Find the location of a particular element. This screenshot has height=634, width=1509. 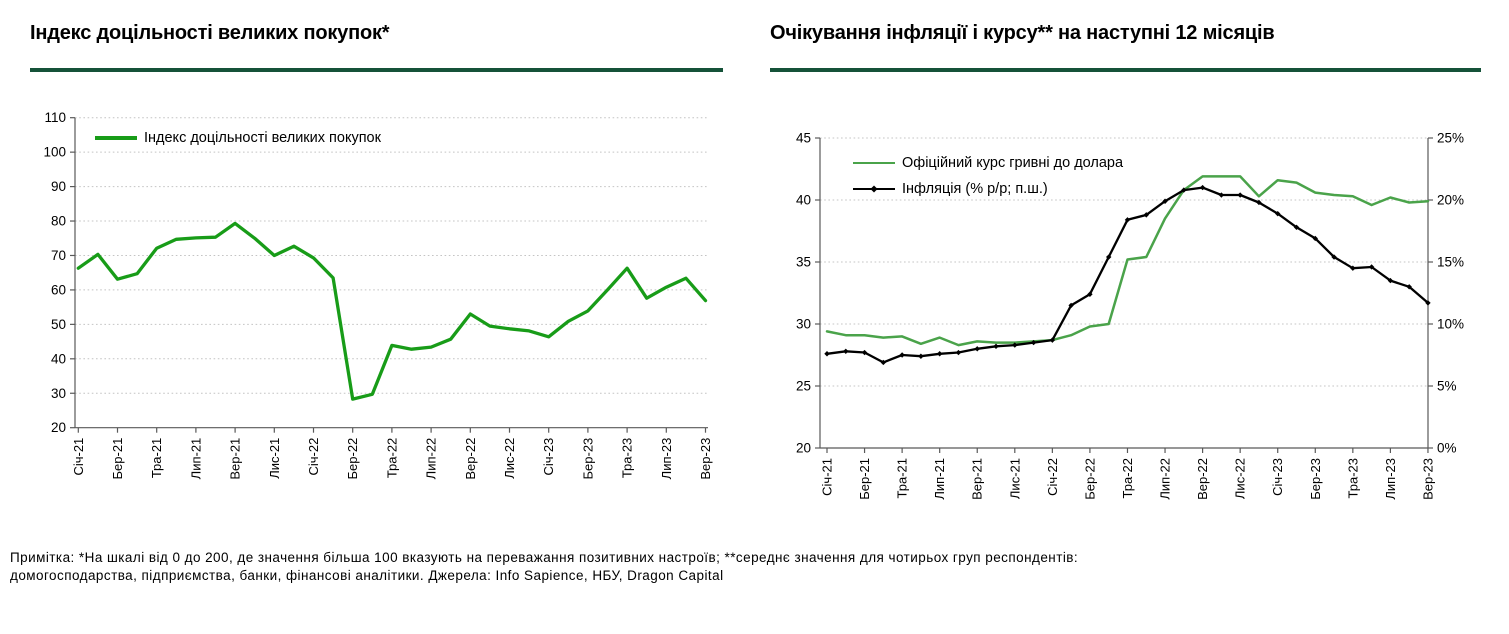

right-y-axis-tick-label: 15% is located at coordinates (1450, 262).